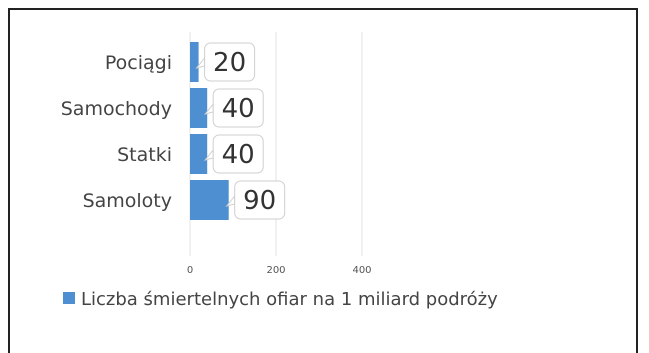  I want to click on x-tick-label: 0, so click(190, 270).